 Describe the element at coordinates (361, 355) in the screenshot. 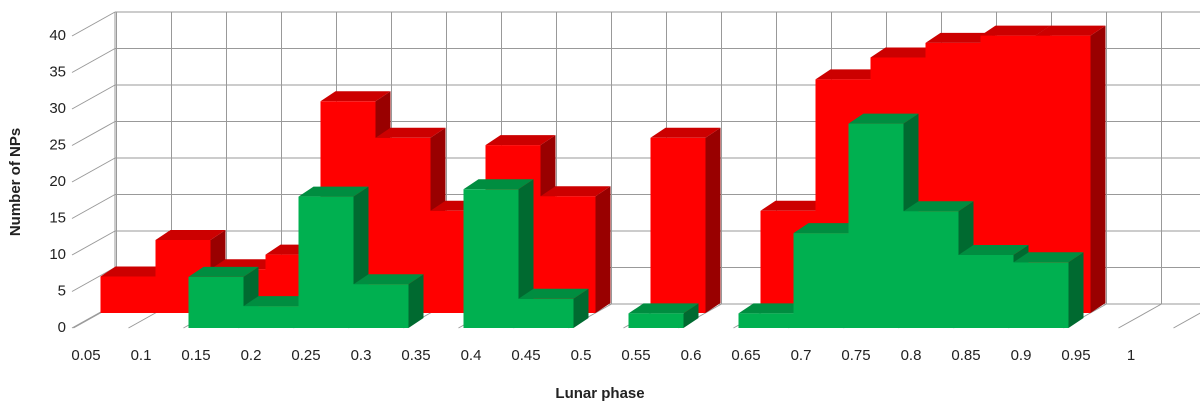

I see `x-tick-label: 0.3` at that location.